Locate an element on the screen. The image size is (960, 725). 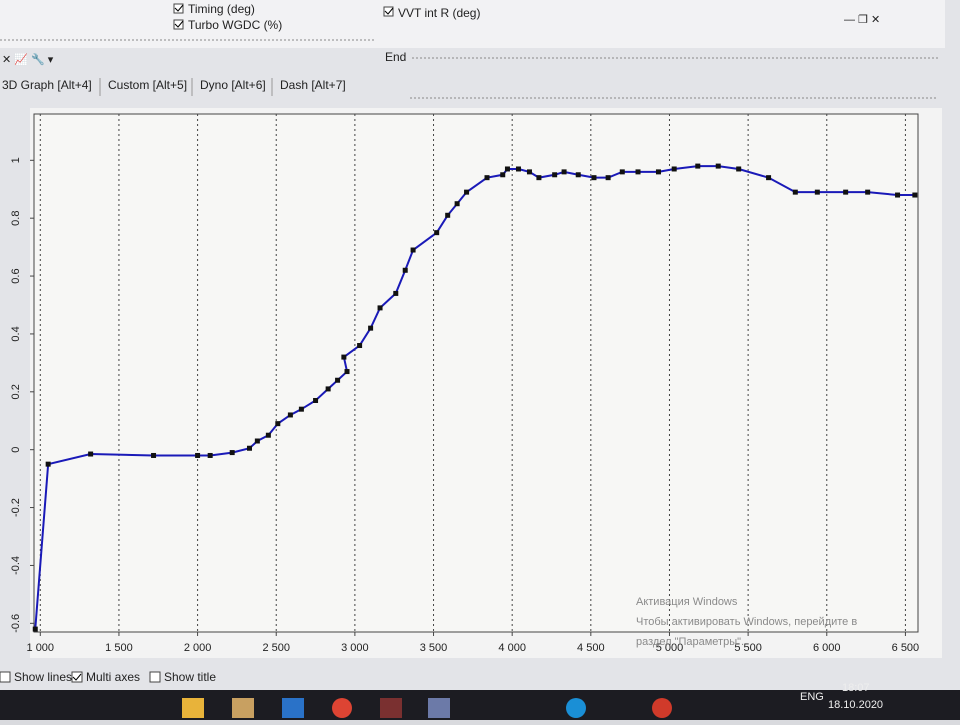
end-label: End is located at coordinates (395, 57).